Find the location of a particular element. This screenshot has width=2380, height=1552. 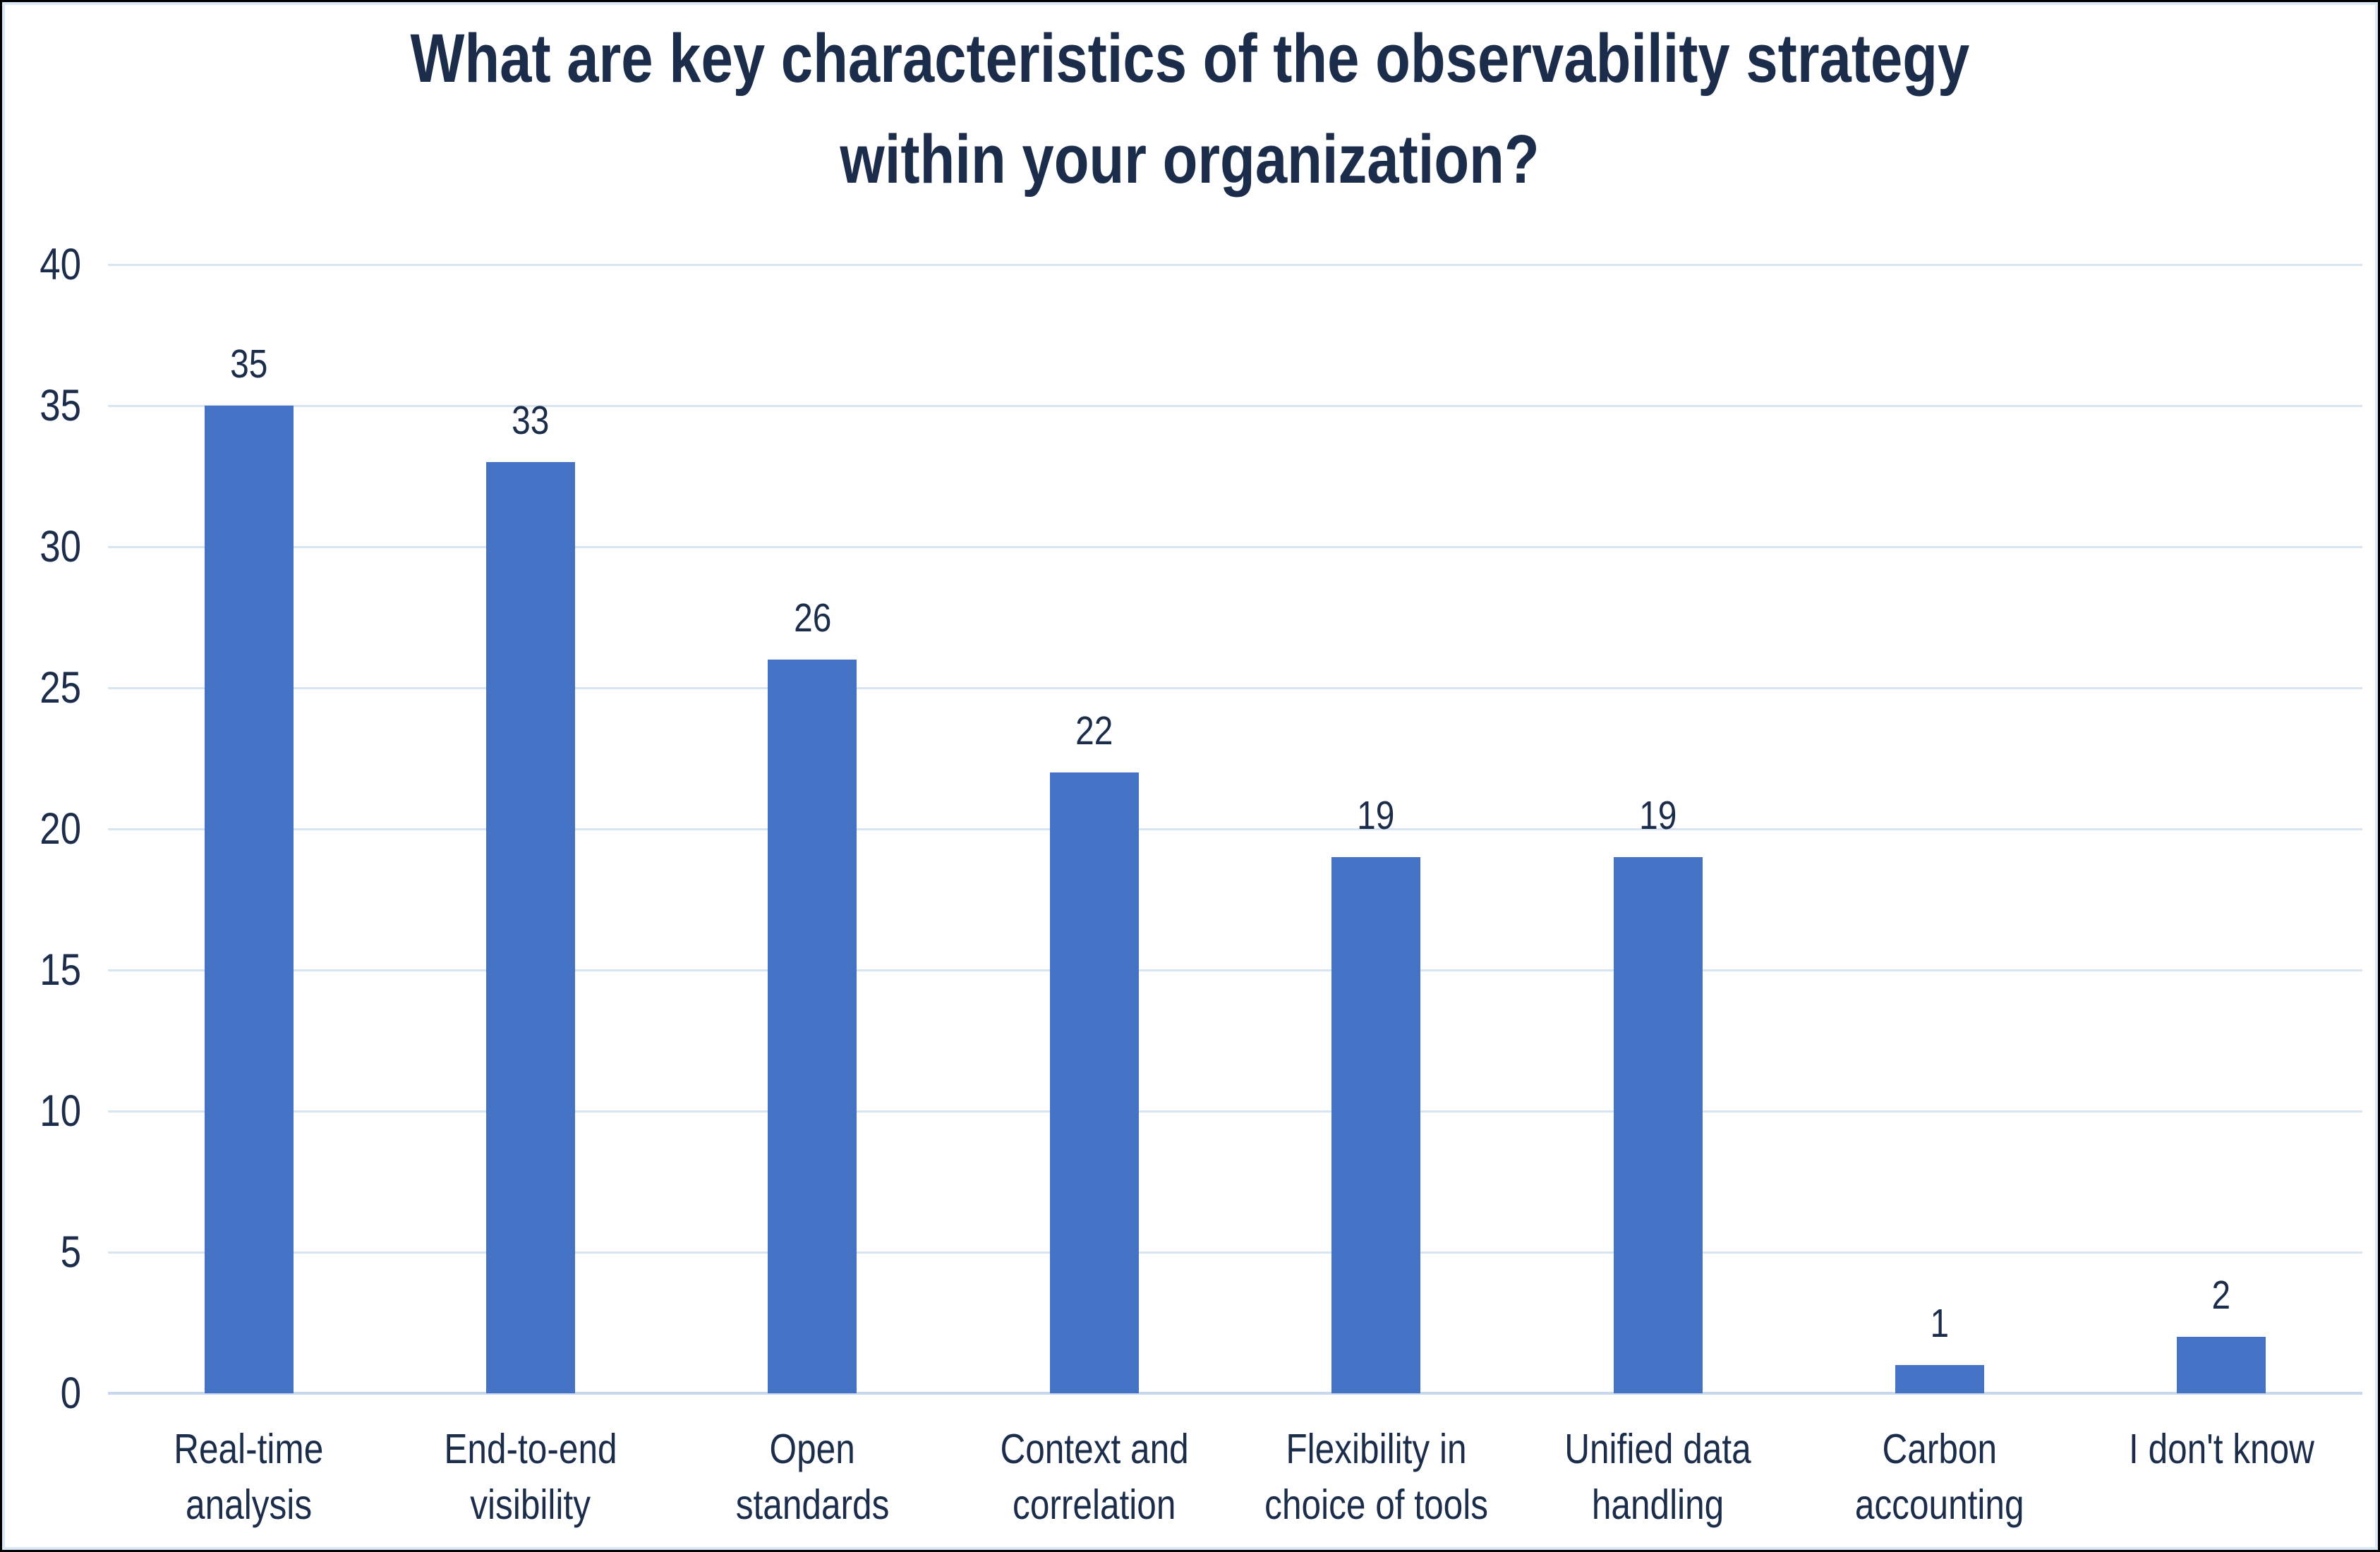

x-axis-category-text: visibility is located at coordinates (530, 1504).